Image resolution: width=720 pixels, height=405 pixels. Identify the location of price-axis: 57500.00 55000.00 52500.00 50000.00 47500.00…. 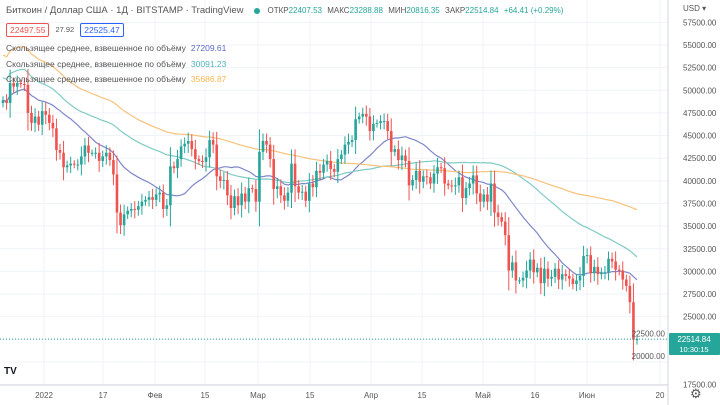
(674, 203).